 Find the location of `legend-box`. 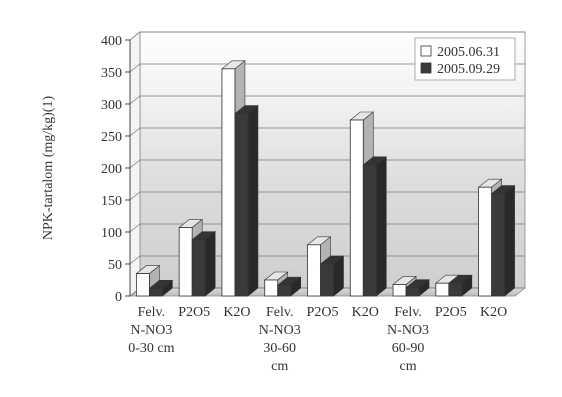

legend-box is located at coordinates (465, 59).